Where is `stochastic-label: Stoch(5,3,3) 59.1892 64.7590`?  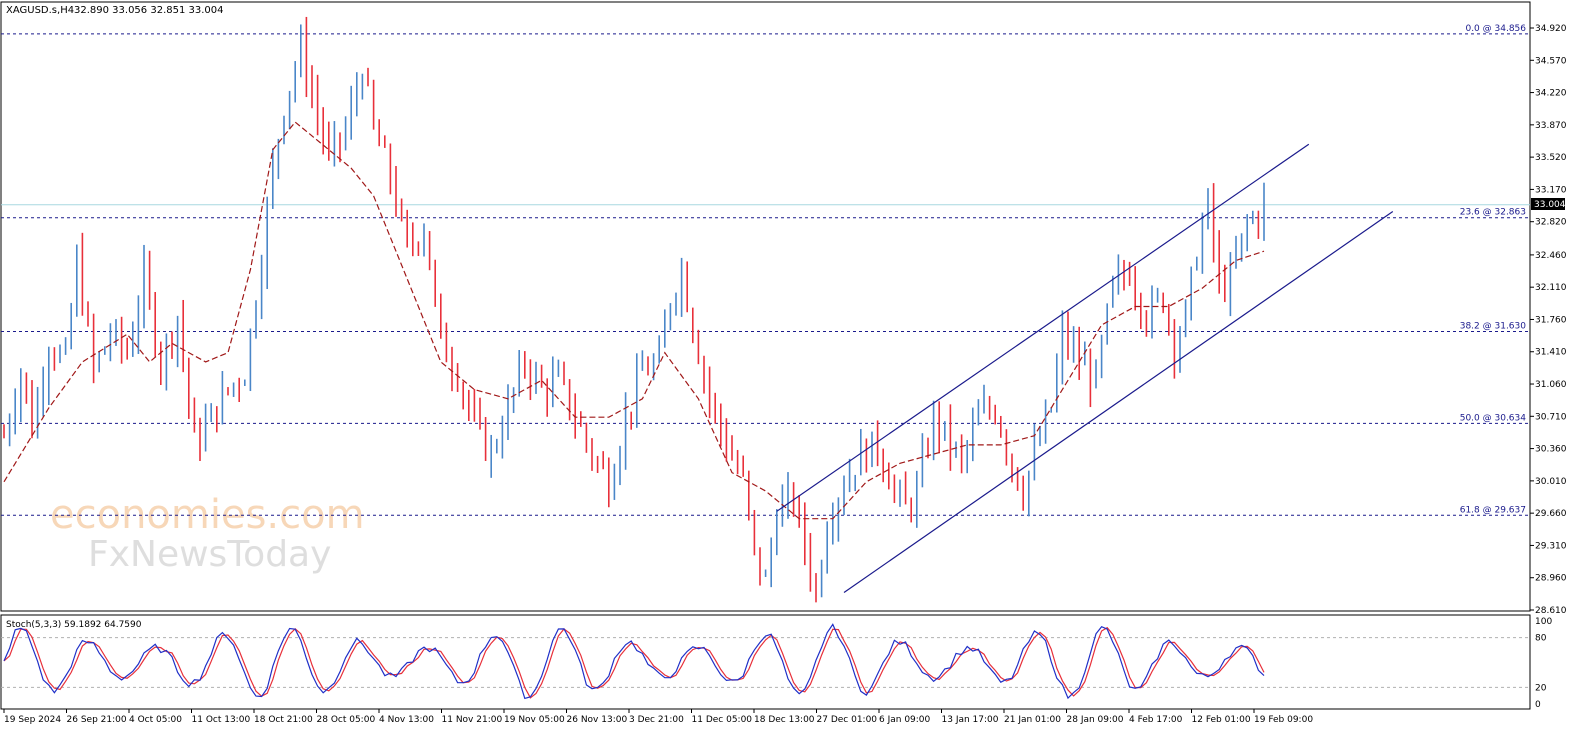
stochastic-label: Stoch(5,3,3) 59.1892 64.7590 is located at coordinates (74, 625).